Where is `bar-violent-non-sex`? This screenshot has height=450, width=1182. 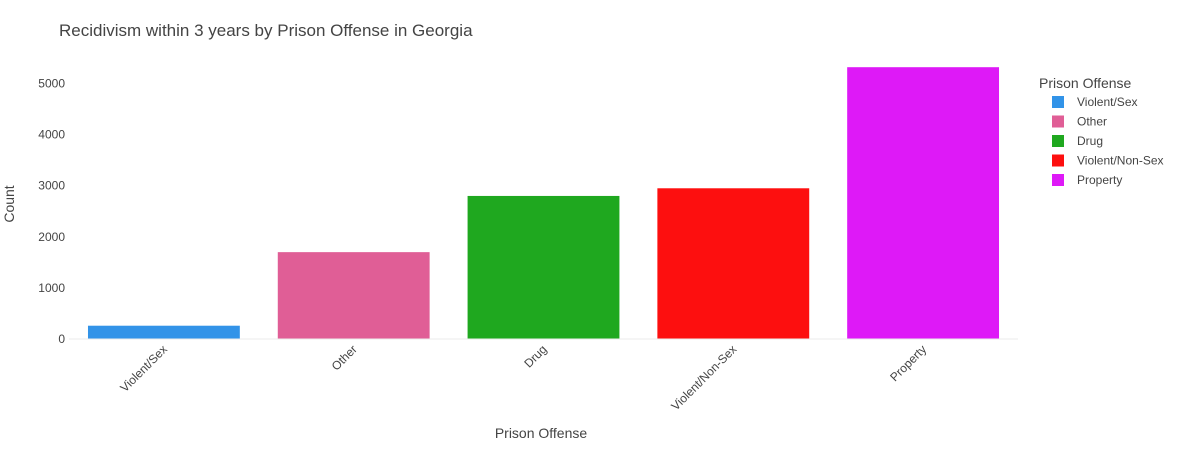 bar-violent-non-sex is located at coordinates (733, 263).